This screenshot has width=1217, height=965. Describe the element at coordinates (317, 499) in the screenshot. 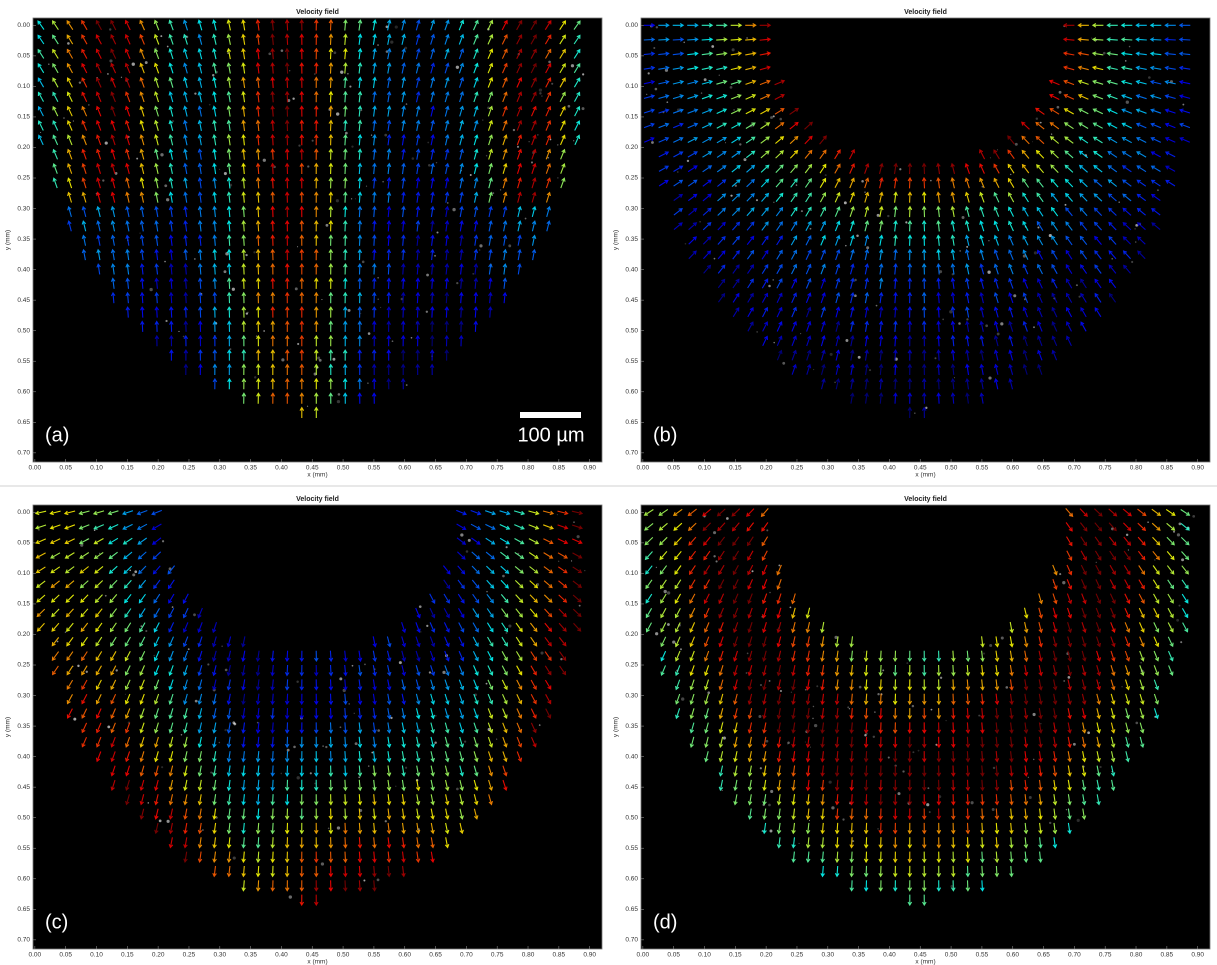

I see `chart-title: Velocity field` at that location.